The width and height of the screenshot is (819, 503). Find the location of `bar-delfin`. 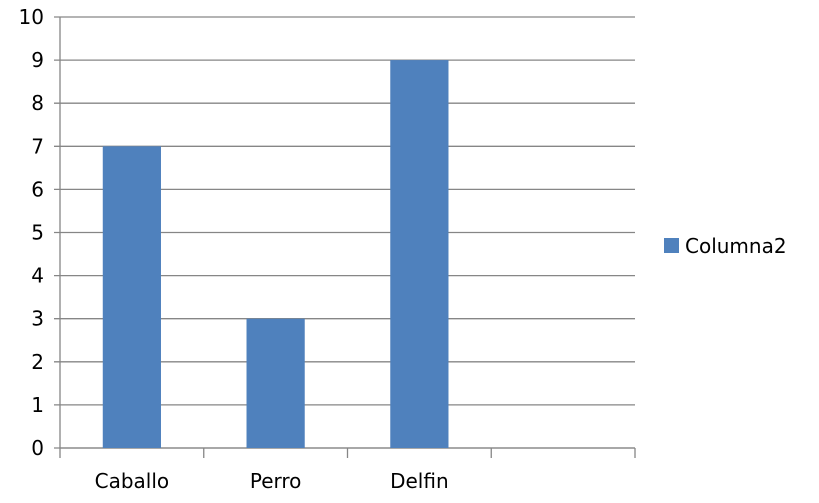

bar-delfin is located at coordinates (419, 254).